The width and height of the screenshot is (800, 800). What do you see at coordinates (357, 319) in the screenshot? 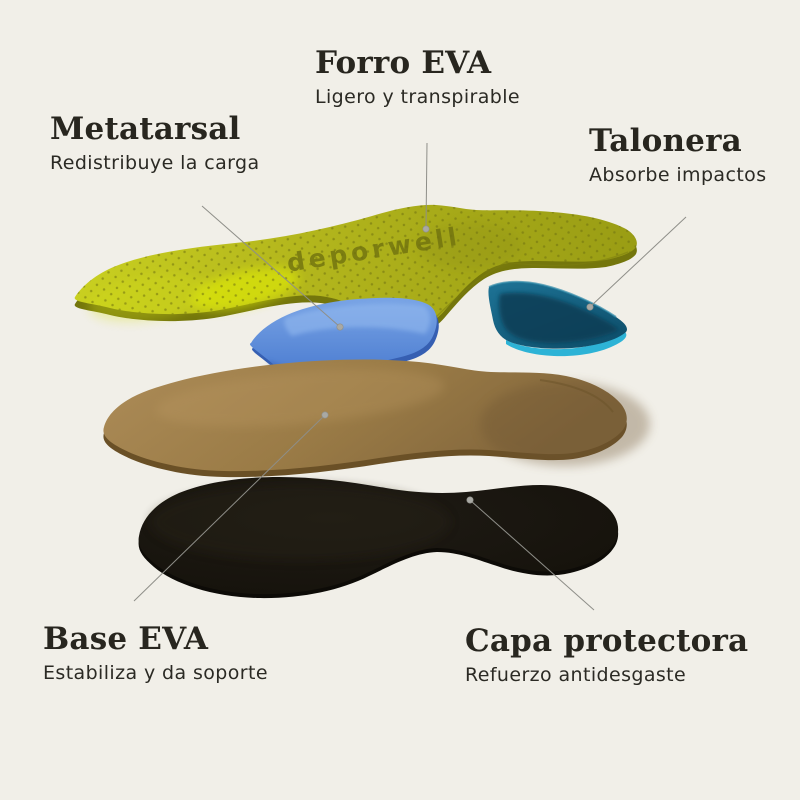
I see `metatarsal-pad-highlight` at bounding box center [357, 319].